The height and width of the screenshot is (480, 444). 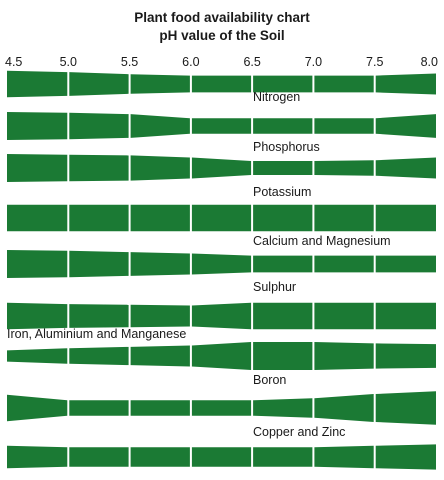 I want to click on ph-tick-label: 8.0, so click(x=429, y=62).